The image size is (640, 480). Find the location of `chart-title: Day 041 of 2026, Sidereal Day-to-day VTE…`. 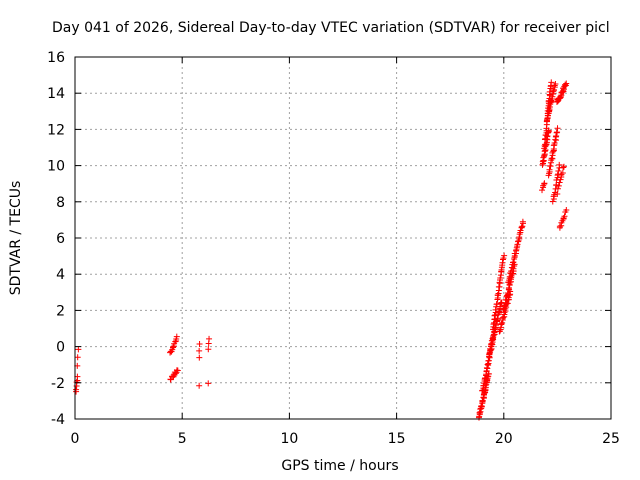

chart-title: Day 041 of 2026, Sidereal Day-to-day VTE… is located at coordinates (331, 28).